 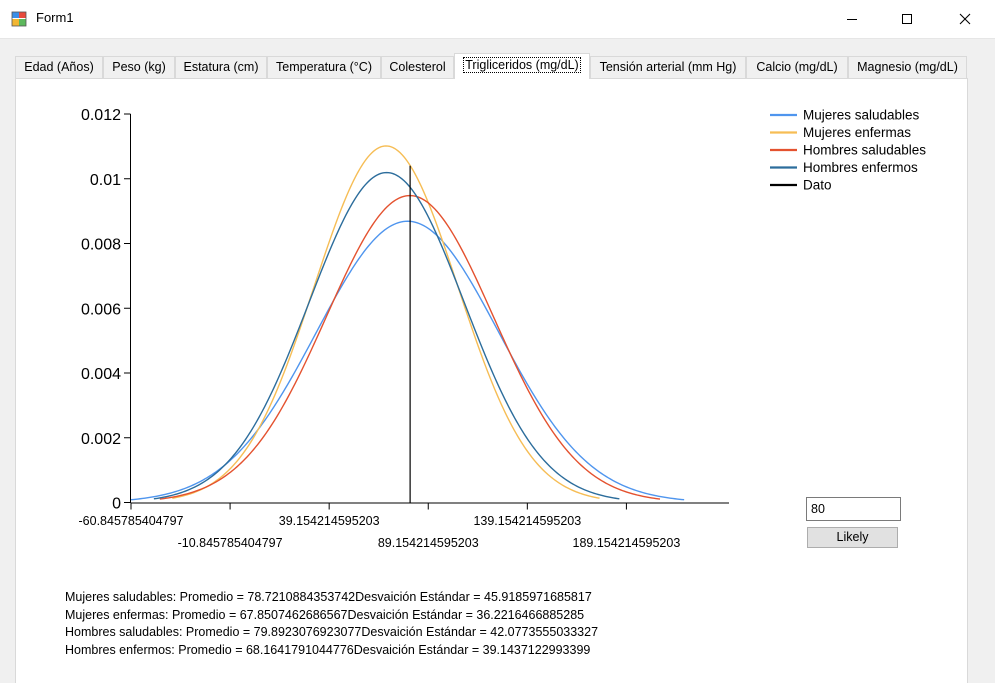 I want to click on tab-label: Temperatura (°C), so click(x=324, y=67).